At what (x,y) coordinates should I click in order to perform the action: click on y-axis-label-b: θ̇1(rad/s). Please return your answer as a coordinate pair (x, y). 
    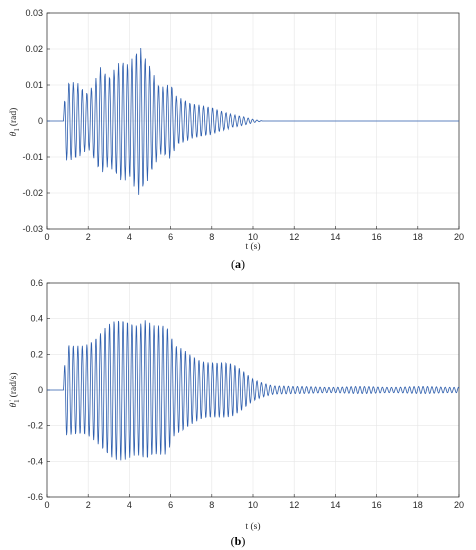
    Looking at the image, I should click on (14, 390).